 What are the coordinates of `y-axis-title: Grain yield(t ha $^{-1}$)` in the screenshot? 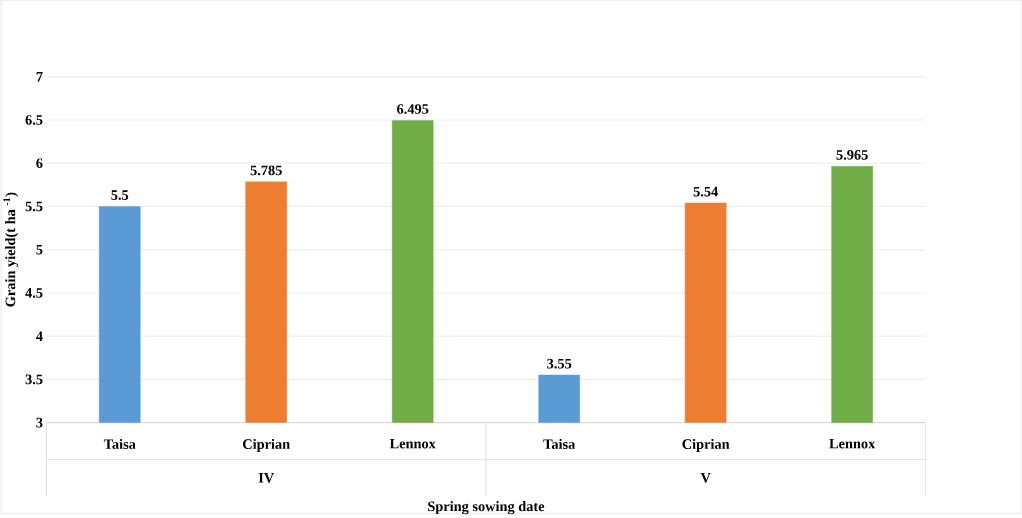 It's located at (11, 249).